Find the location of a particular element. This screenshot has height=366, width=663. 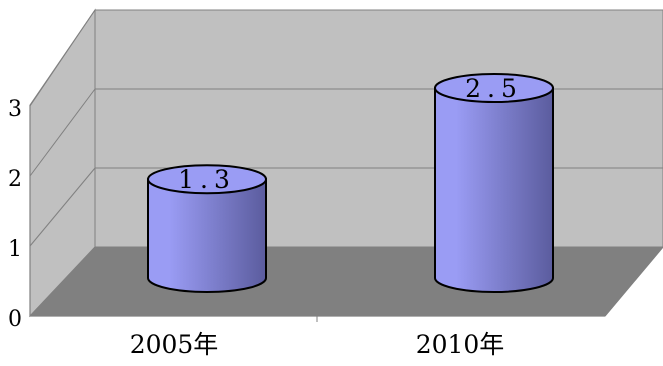

floor-front-right-edge is located at coordinates (633, 281).